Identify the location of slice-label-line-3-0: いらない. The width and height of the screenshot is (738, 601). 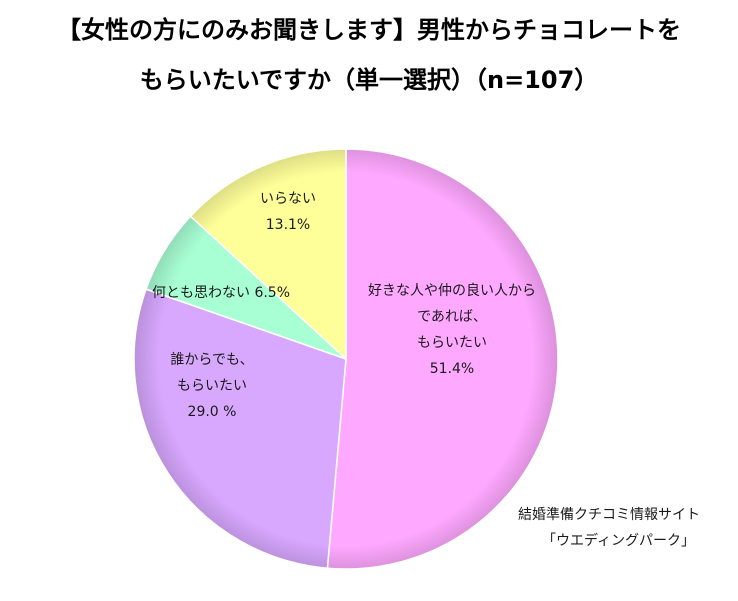
(288, 199).